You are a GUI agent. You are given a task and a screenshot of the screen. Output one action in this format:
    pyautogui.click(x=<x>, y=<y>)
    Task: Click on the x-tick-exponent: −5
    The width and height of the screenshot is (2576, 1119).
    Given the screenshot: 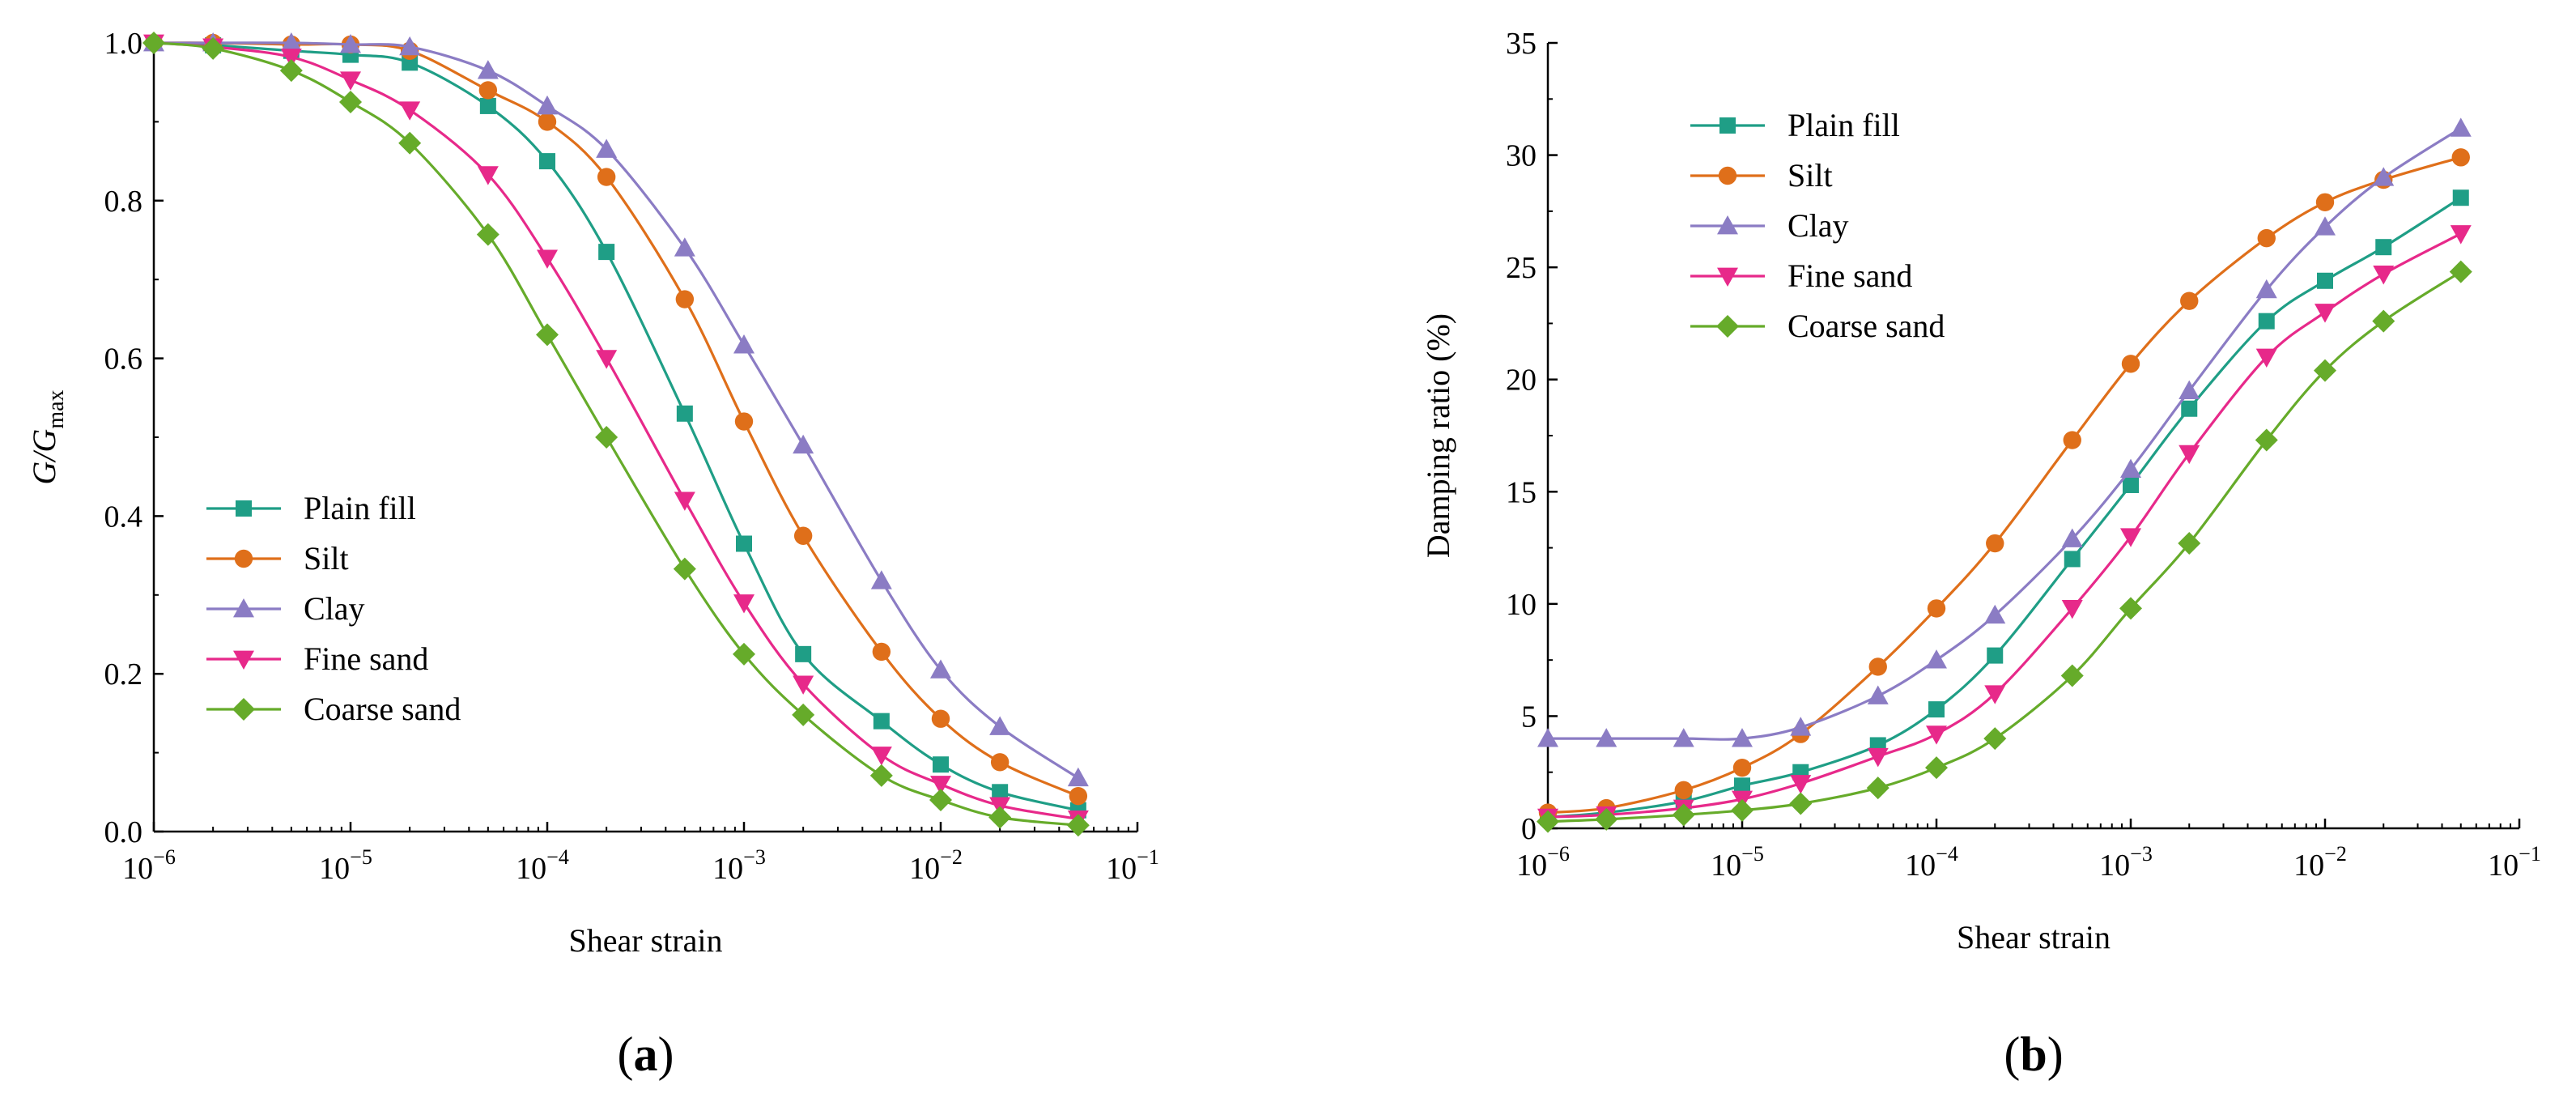 What is the action you would take?
    pyautogui.click(x=361, y=857)
    